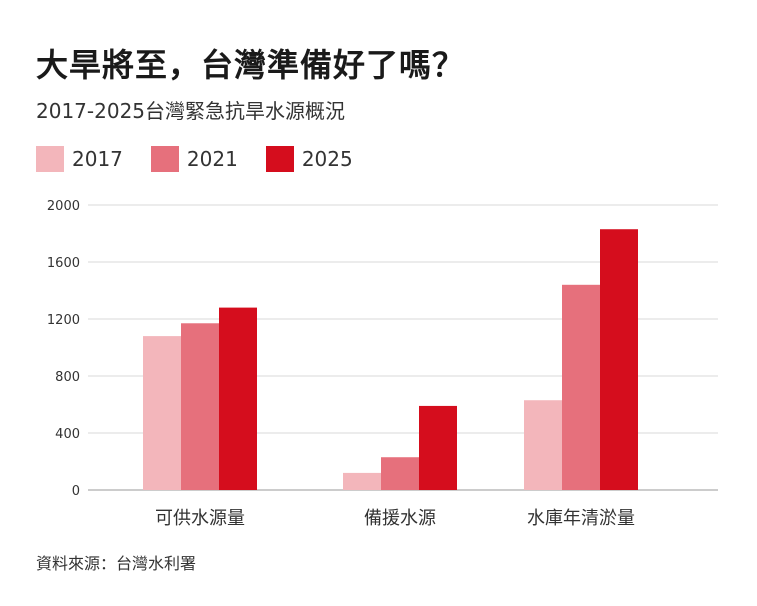  I want to click on y-tick-label-1200: 1200, so click(63, 320).